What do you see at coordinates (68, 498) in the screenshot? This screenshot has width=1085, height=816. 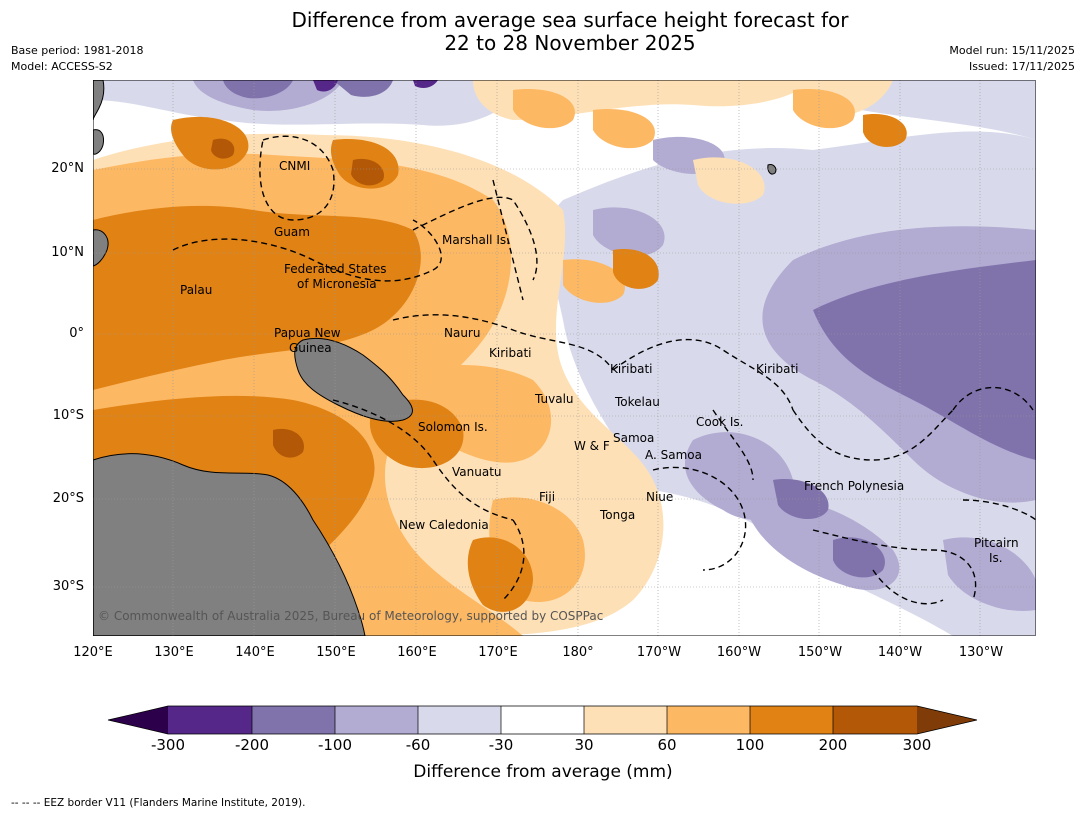 I see `lat-tick: 20°S` at bounding box center [68, 498].